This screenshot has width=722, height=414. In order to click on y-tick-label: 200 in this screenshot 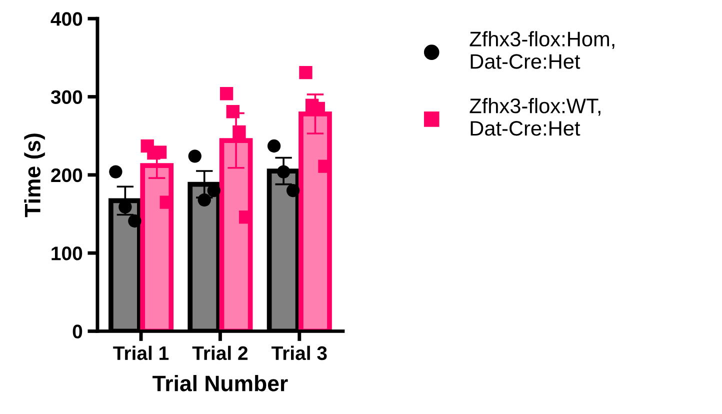, I will do `click(66, 175)`.